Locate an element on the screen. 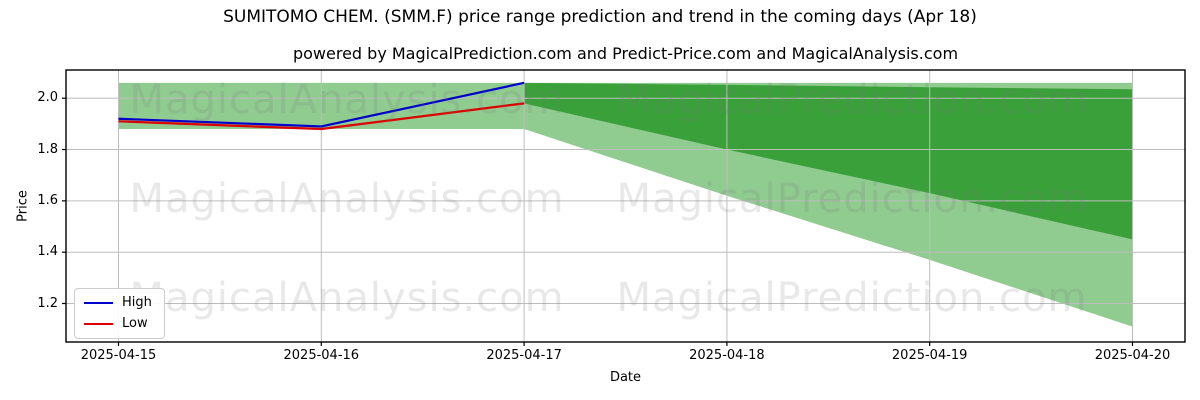 Image resolution: width=1200 pixels, height=400 pixels. y-tick-label: 1.6 is located at coordinates (47, 200).